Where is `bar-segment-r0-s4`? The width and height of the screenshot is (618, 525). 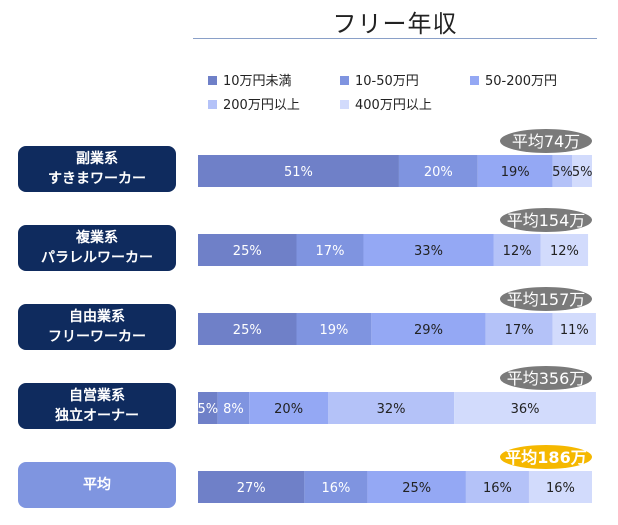 bar-segment-r0-s4 is located at coordinates (582, 171).